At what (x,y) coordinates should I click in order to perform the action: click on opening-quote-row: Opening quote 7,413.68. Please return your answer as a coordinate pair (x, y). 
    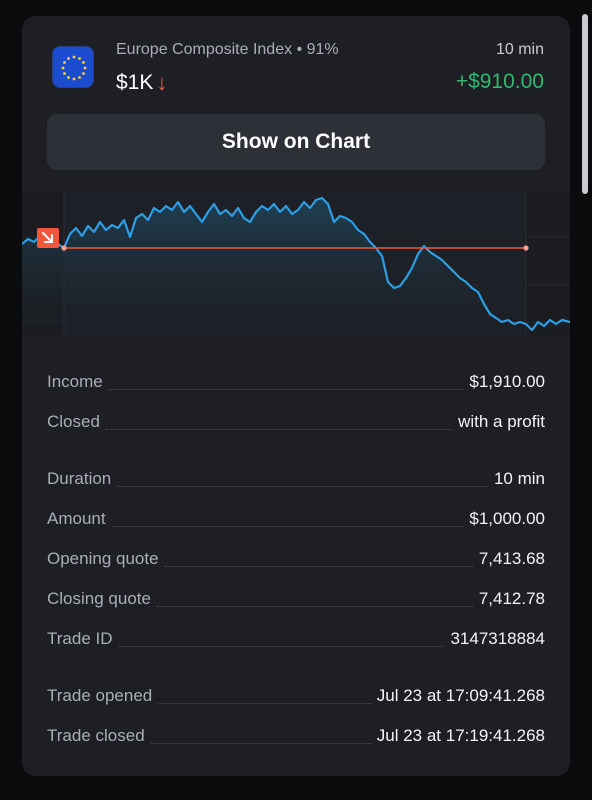
    Looking at the image, I should click on (296, 559).